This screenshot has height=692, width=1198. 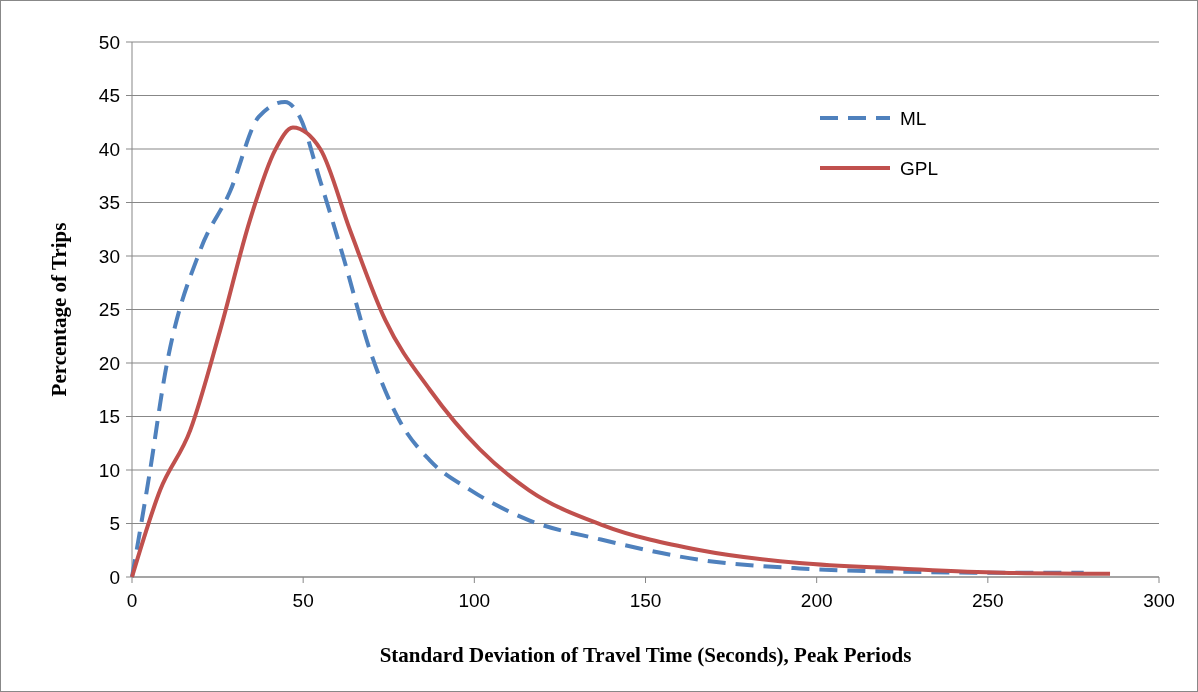 What do you see at coordinates (474, 600) in the screenshot?
I see `x-tick-label: 100` at bounding box center [474, 600].